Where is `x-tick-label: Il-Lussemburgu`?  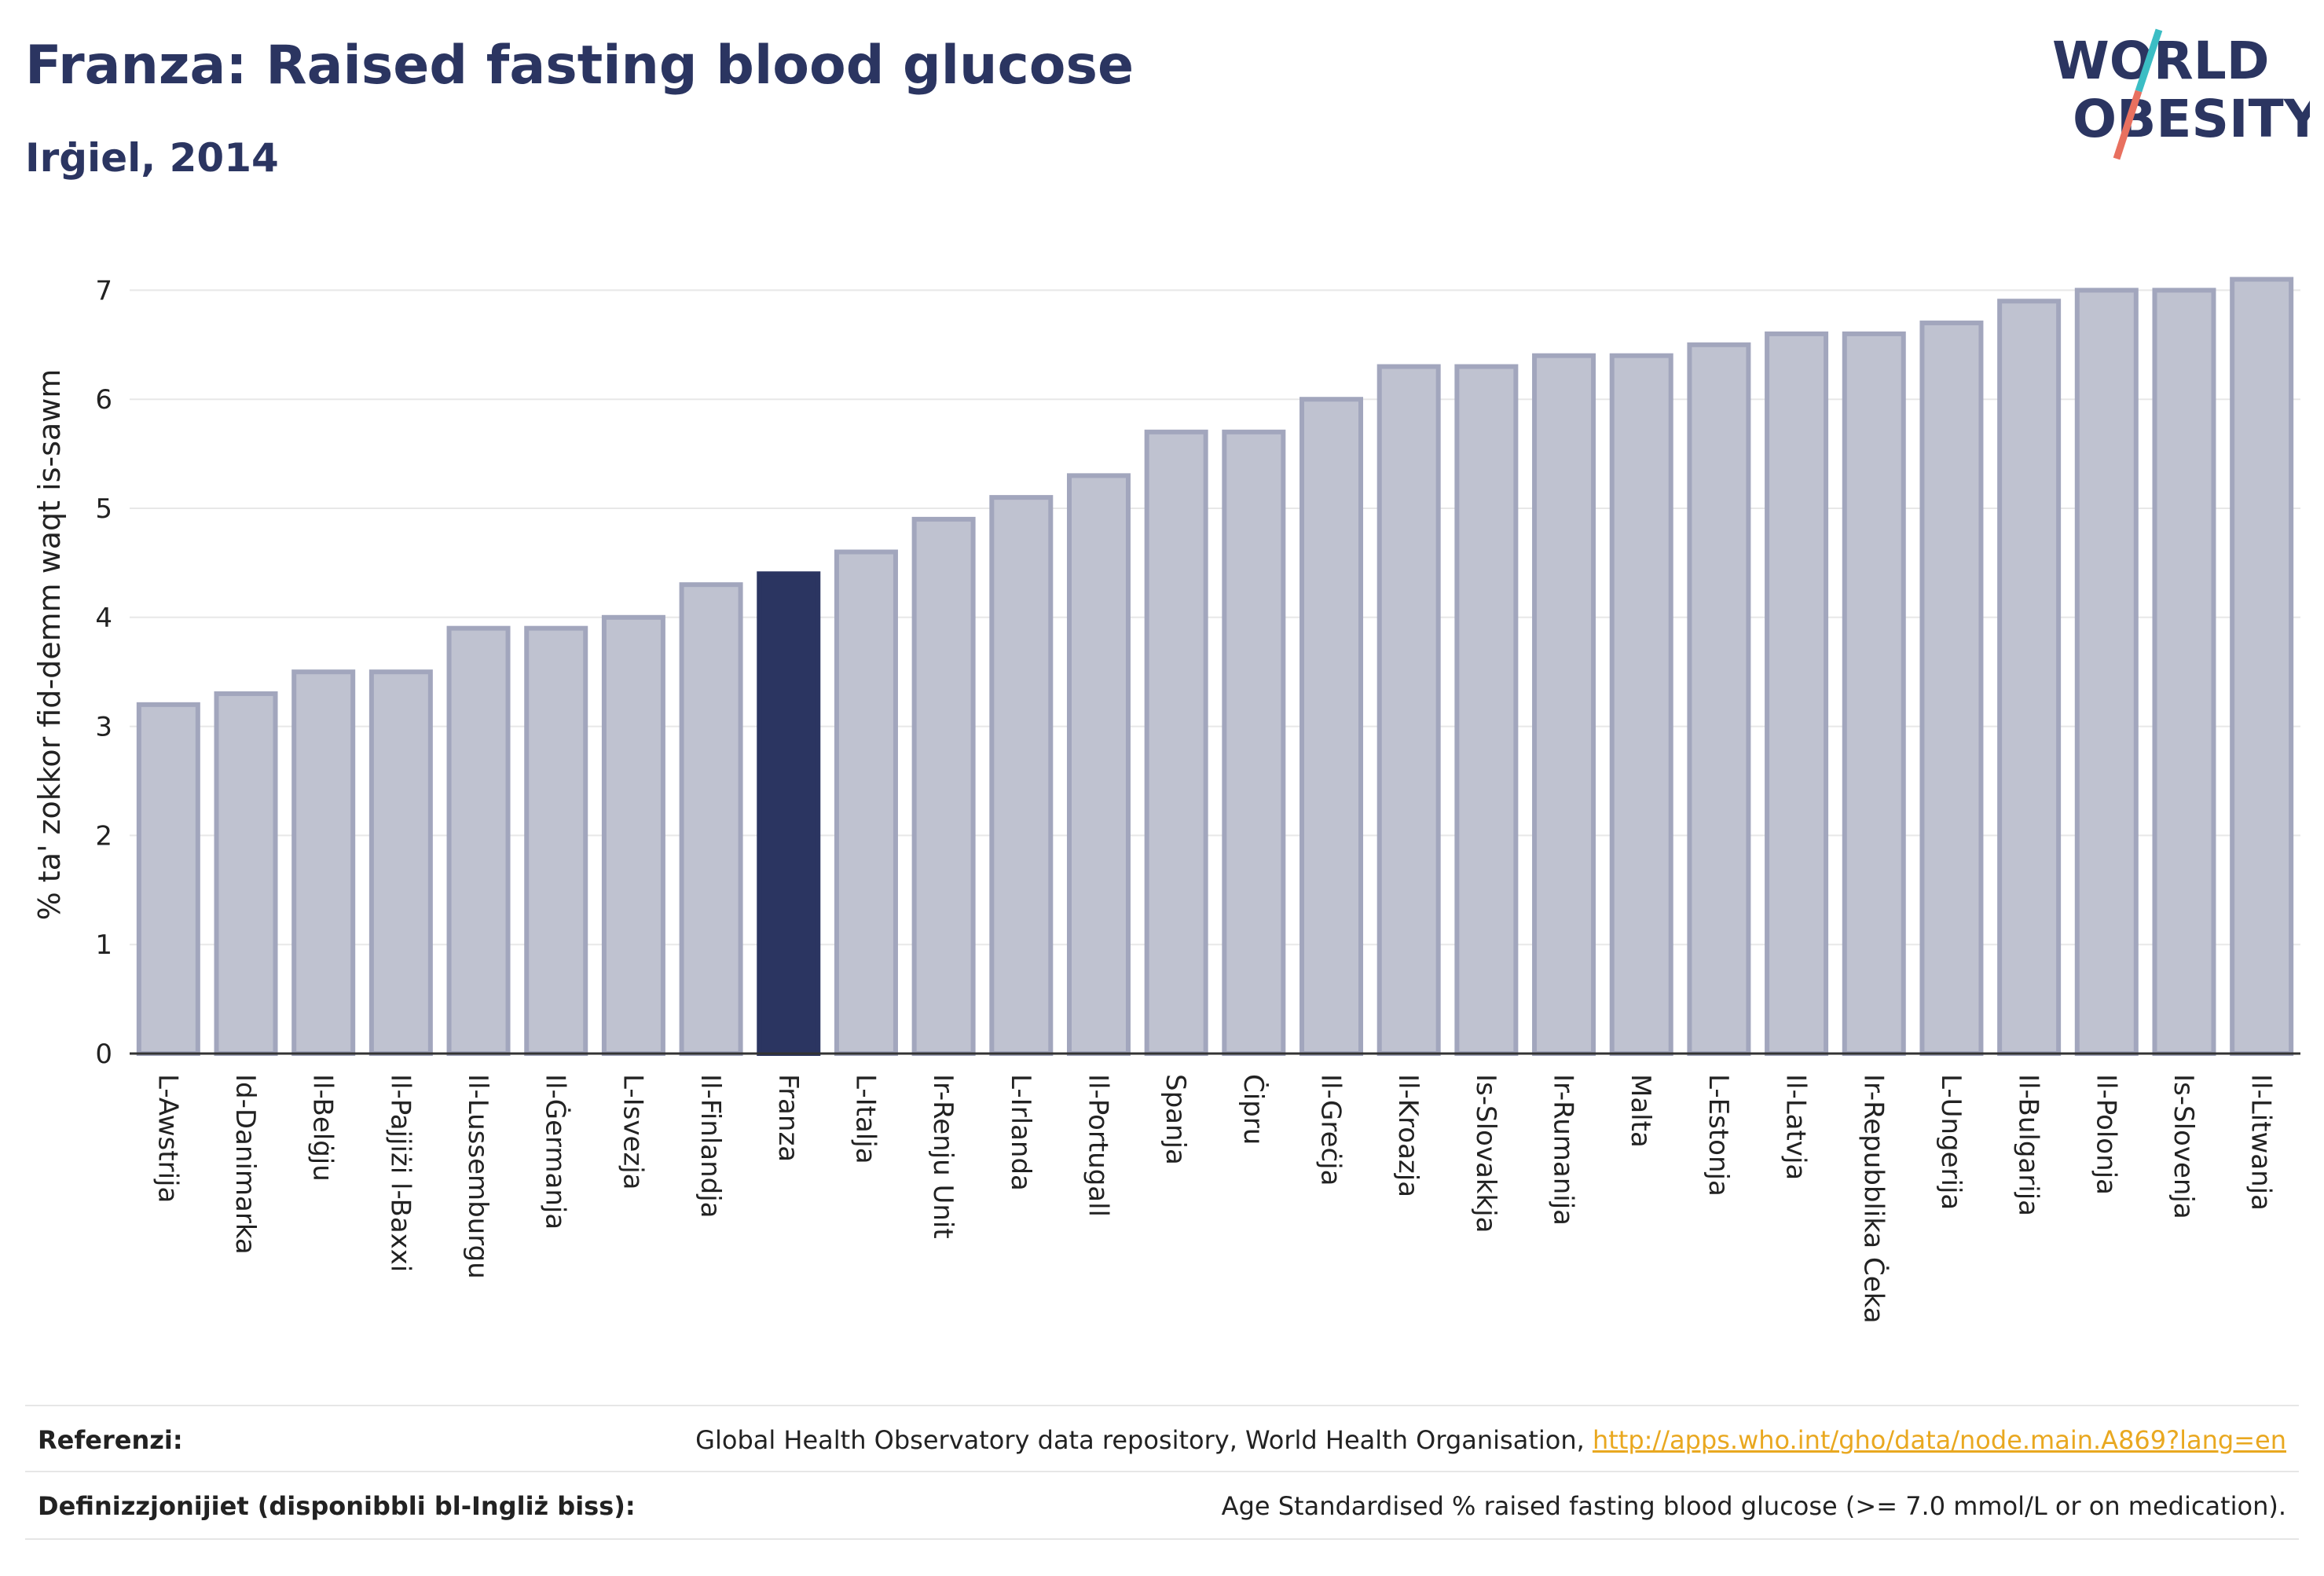
x-tick-label: Il-Lussemburgu is located at coordinates (477, 1176).